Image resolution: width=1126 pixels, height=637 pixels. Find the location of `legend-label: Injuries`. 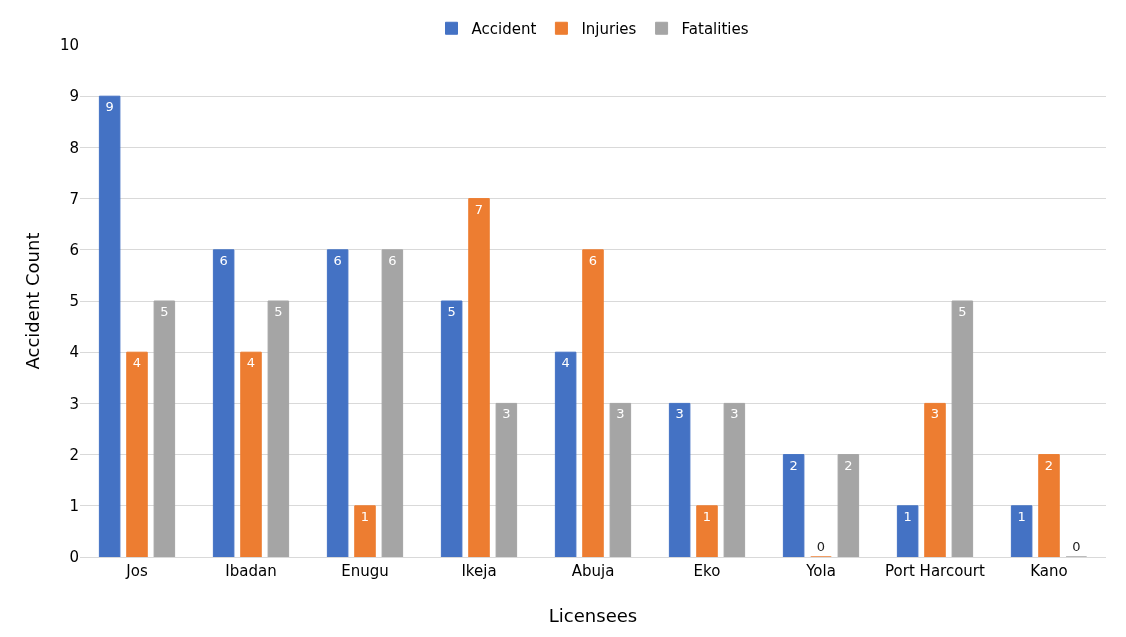

legend-label: Injuries is located at coordinates (609, 29).